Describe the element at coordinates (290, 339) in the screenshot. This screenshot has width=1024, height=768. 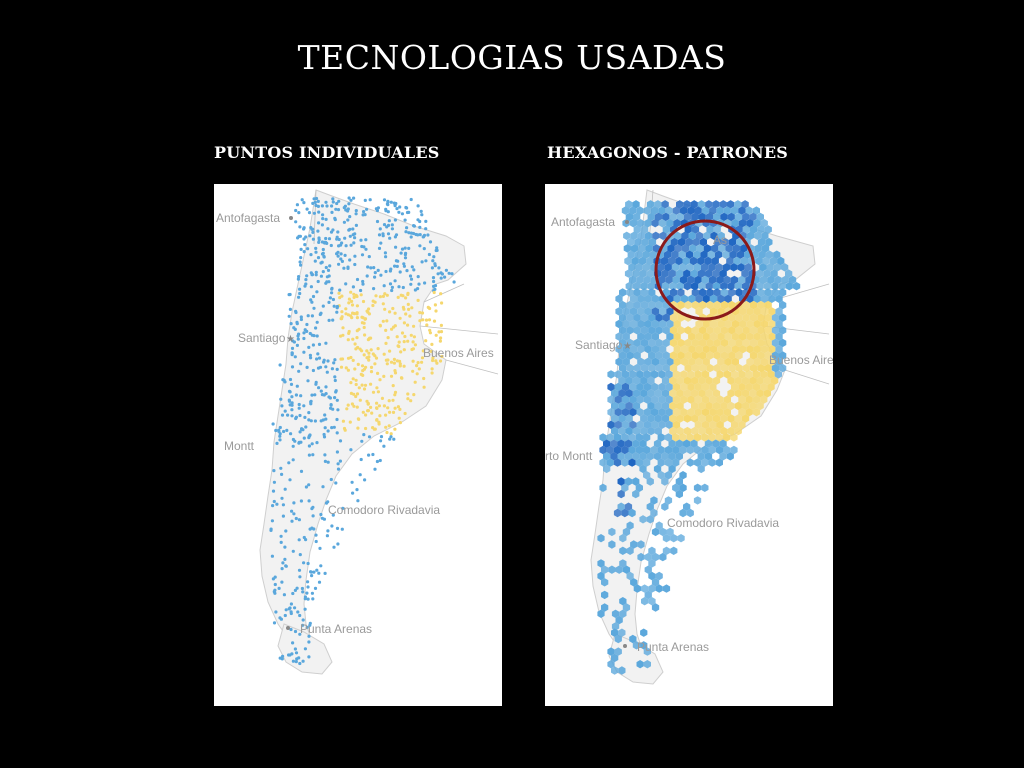
I see `capital-star-icon: ★` at that location.